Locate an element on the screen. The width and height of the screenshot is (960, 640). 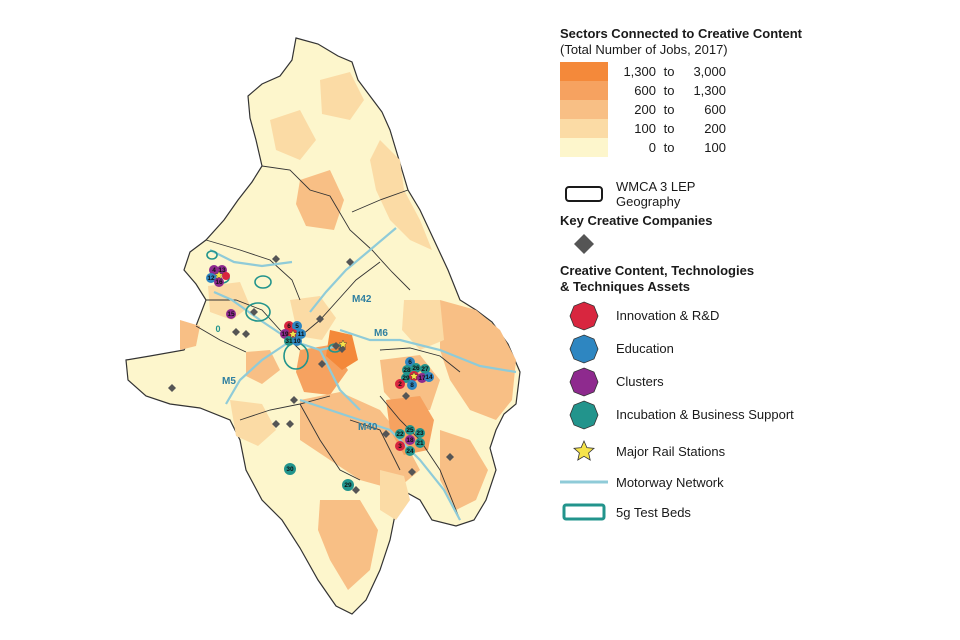
legend-asset-row: Education is located at coordinates (755, 348).